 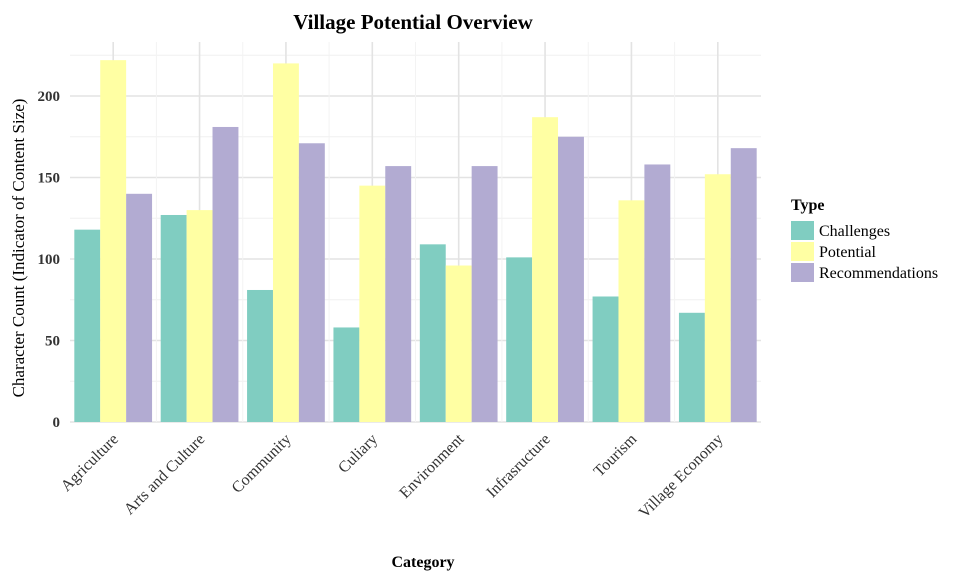 What do you see at coordinates (413, 22) in the screenshot?
I see `chart-title: Village Potential Overview` at bounding box center [413, 22].